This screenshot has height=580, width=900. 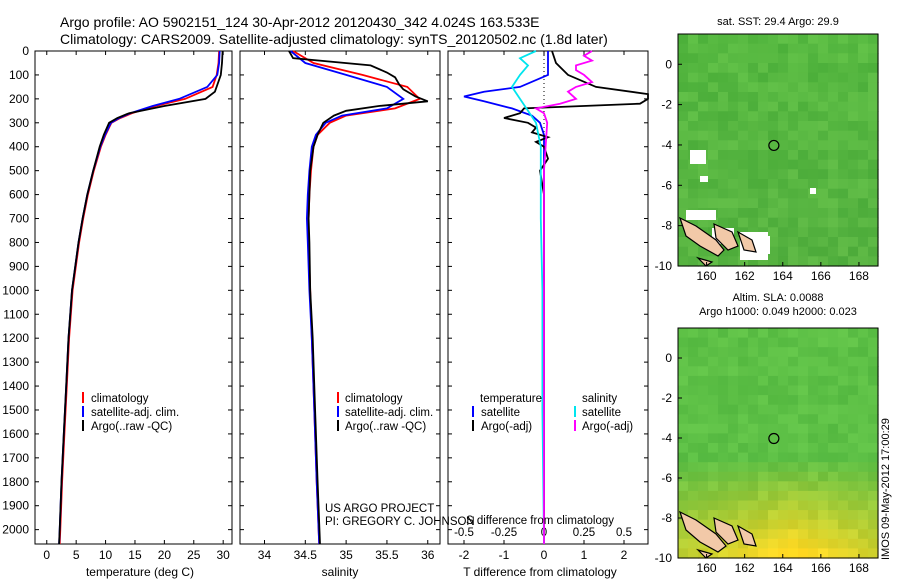 What do you see at coordinates (389, 413) in the screenshot?
I see `legend-satellite: satellite-adj. clim.` at bounding box center [389, 413].